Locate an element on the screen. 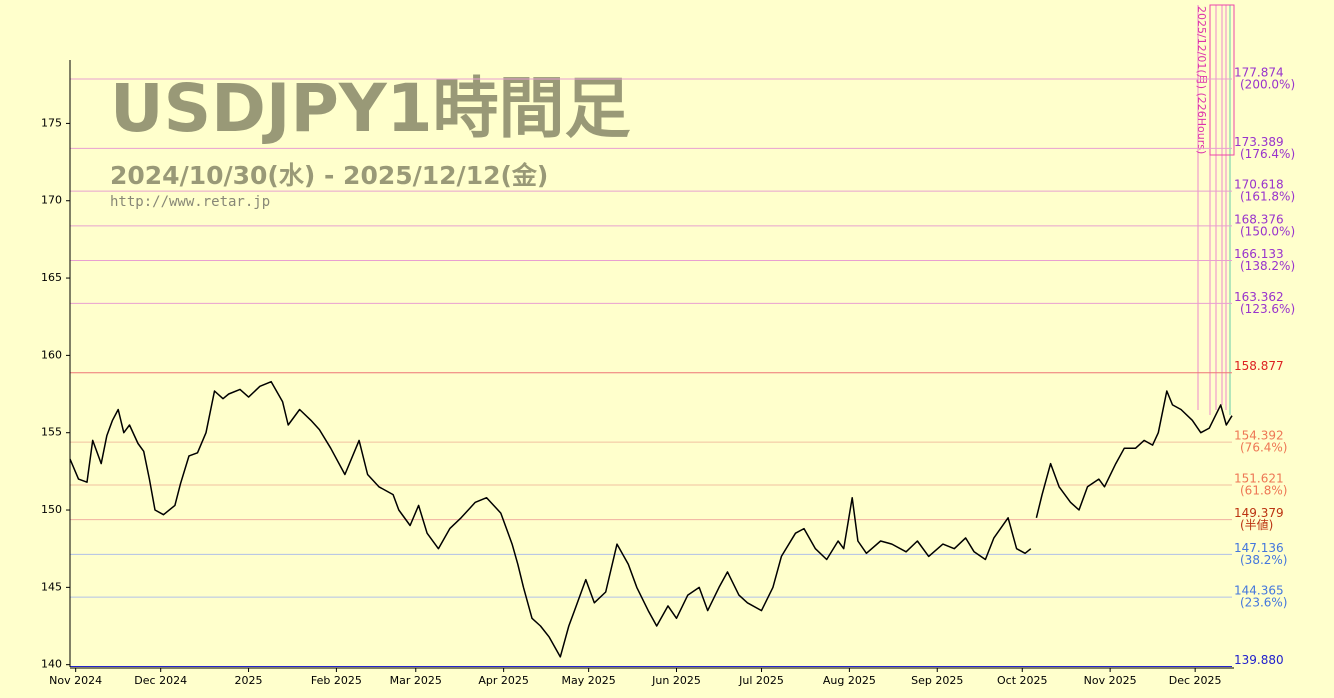  level-label: 158.877 is located at coordinates (1259, 366).